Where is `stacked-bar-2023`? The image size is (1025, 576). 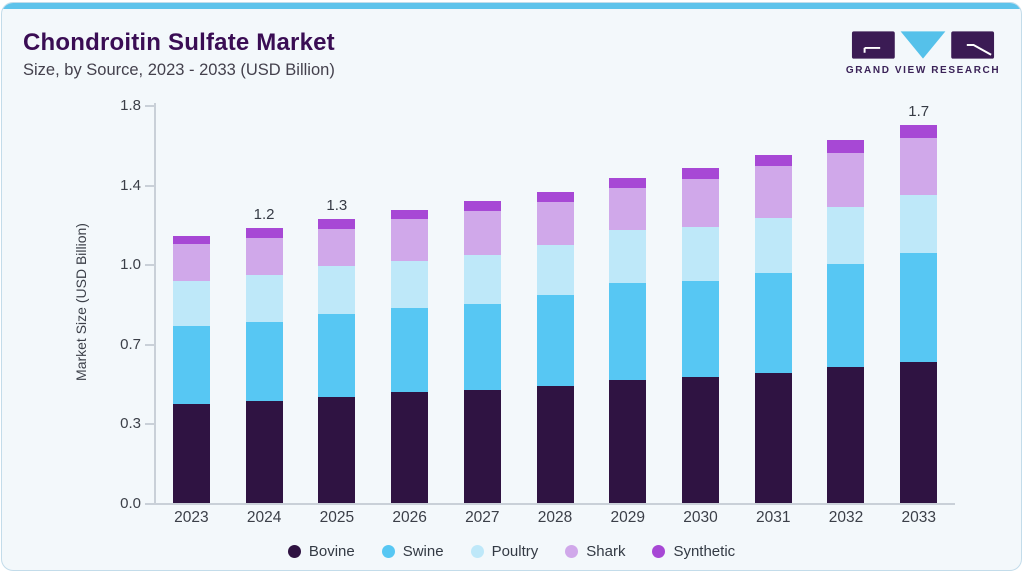 stacked-bar-2023 is located at coordinates (191, 369).